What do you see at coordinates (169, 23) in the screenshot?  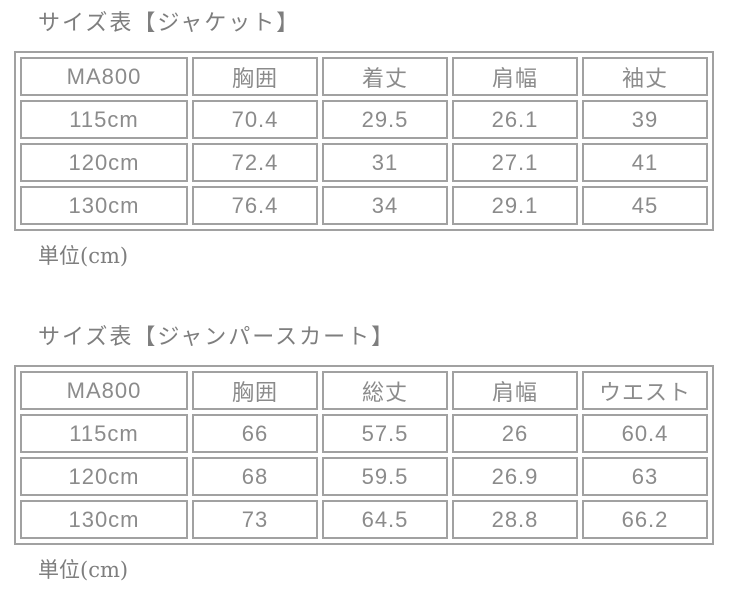 I see `jacket-size-title: サイズ表【ジャケット】` at bounding box center [169, 23].